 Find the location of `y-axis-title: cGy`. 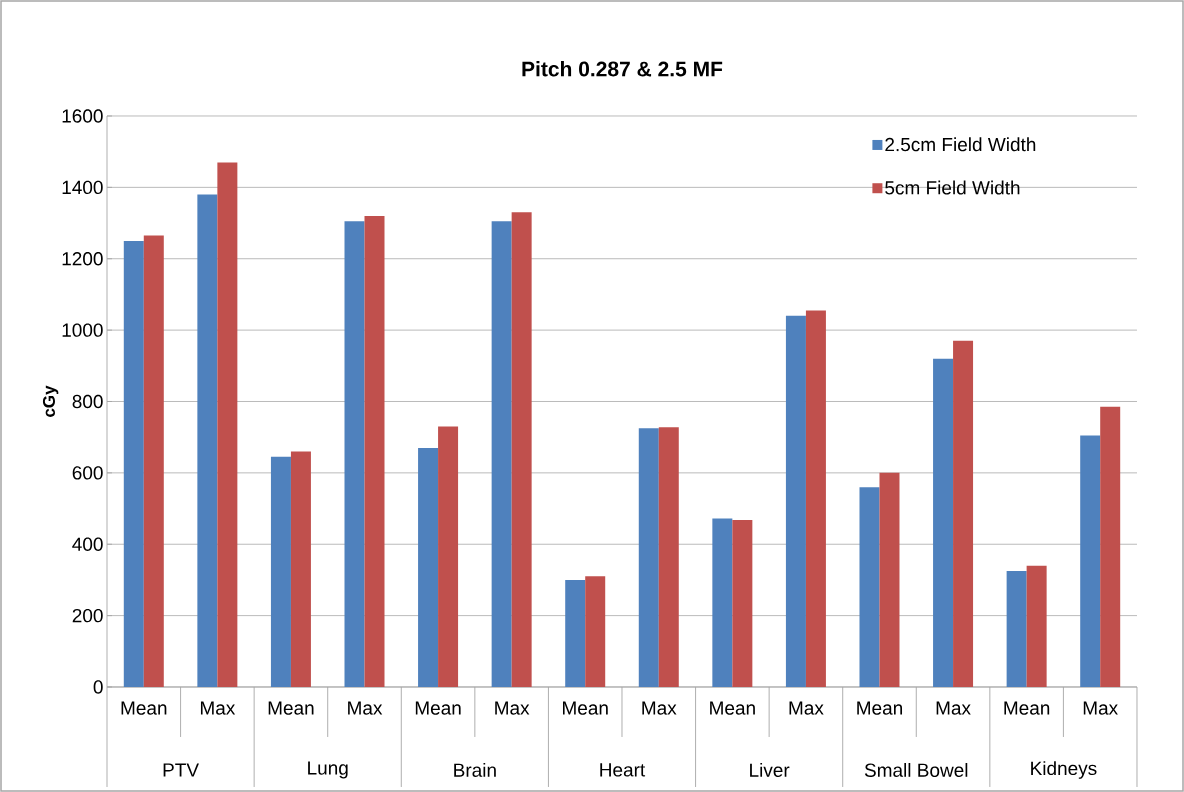

y-axis-title: cGy is located at coordinates (50, 401).